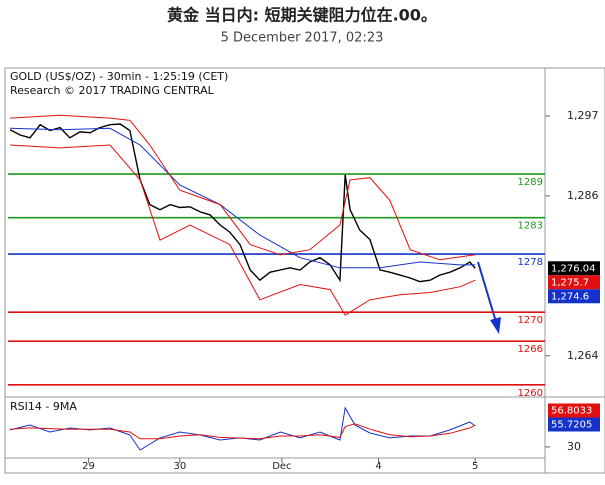 The height and width of the screenshot is (485, 605). What do you see at coordinates (530, 262) in the screenshot?
I see `level-label: 1278` at bounding box center [530, 262].